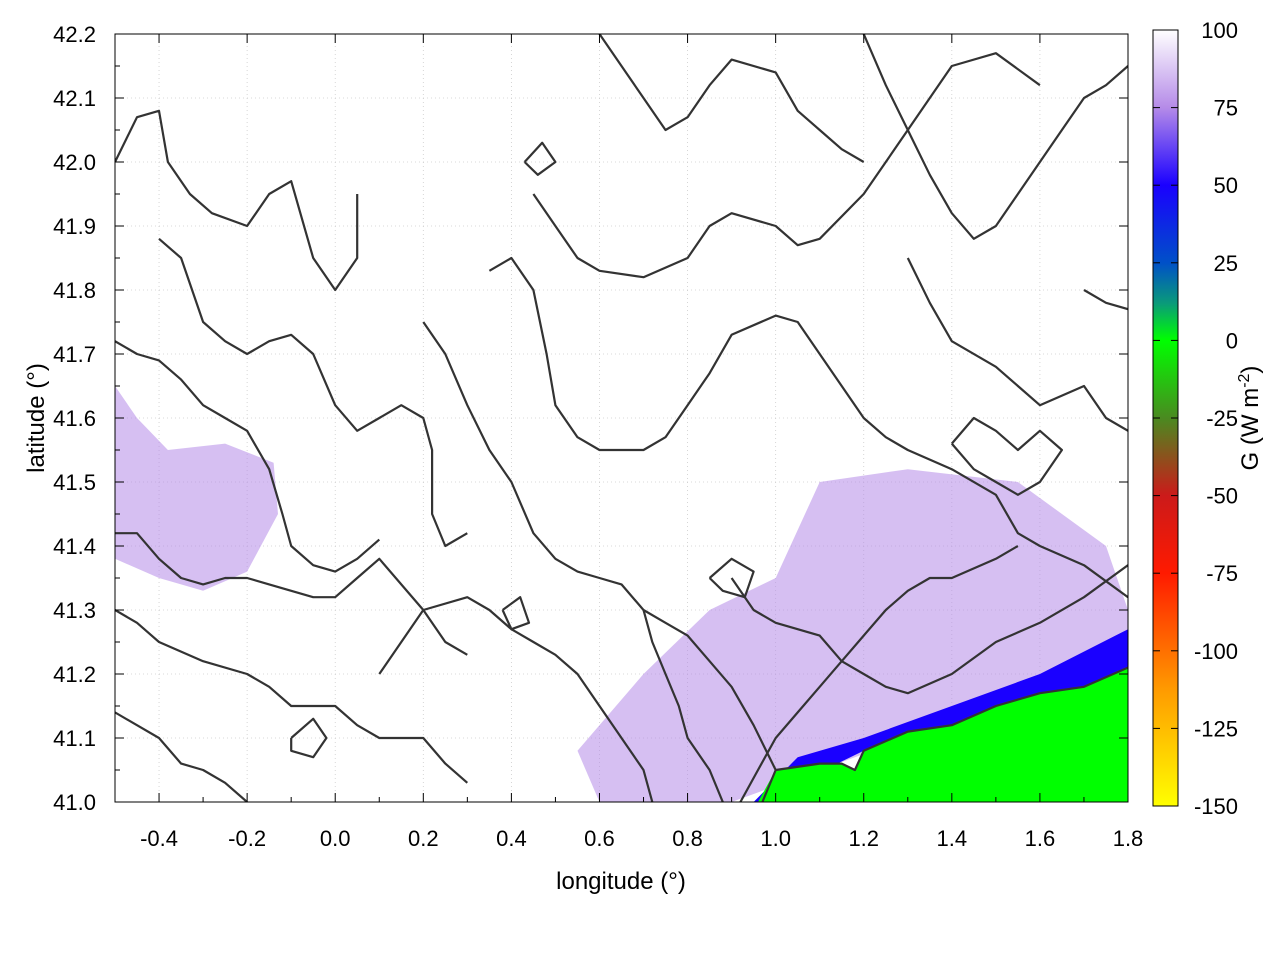  I want to click on colorbar-tick-label: 0, so click(1232, 340).